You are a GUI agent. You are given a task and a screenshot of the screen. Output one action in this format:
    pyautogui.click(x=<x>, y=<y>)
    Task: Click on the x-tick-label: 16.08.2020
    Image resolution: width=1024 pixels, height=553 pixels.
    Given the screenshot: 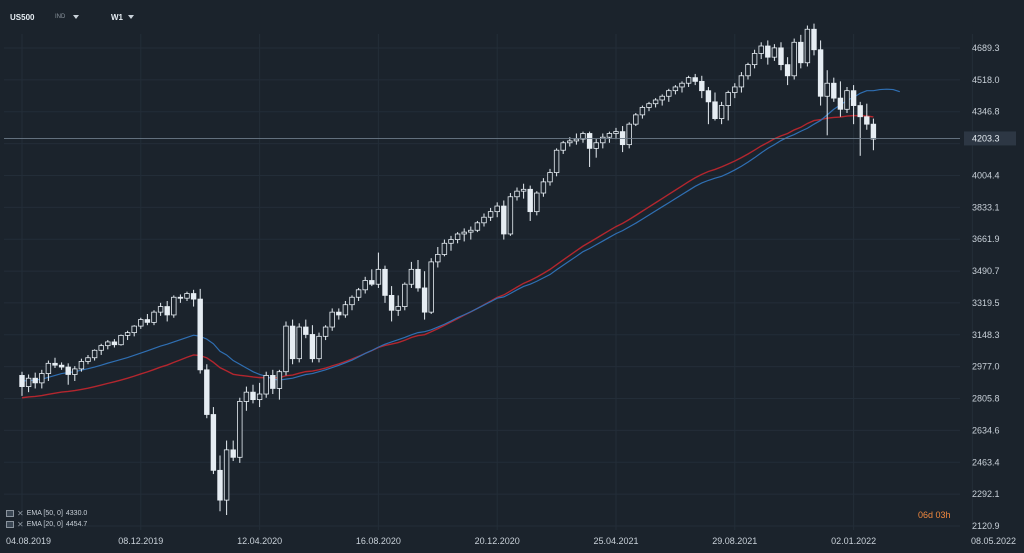 What is the action you would take?
    pyautogui.click(x=378, y=541)
    